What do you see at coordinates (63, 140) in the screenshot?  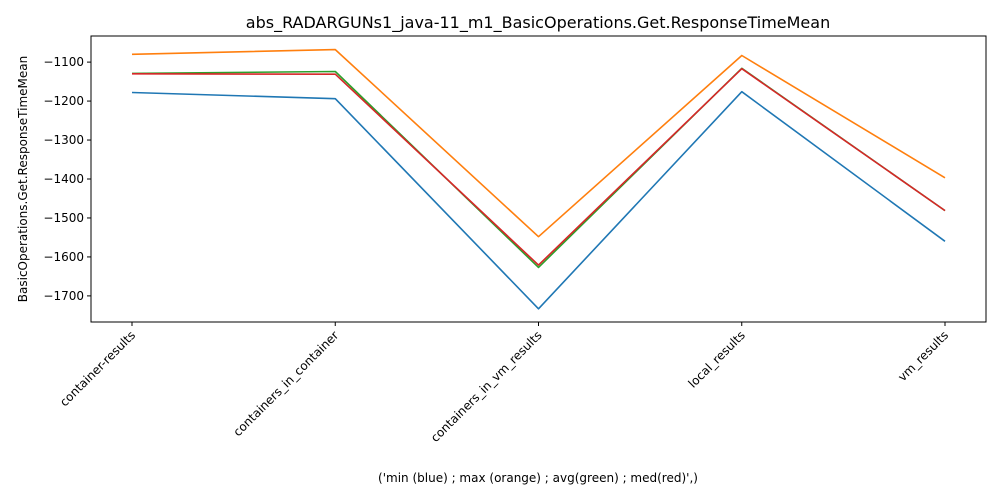 I see `y-tick-label: −1300` at bounding box center [63, 140].